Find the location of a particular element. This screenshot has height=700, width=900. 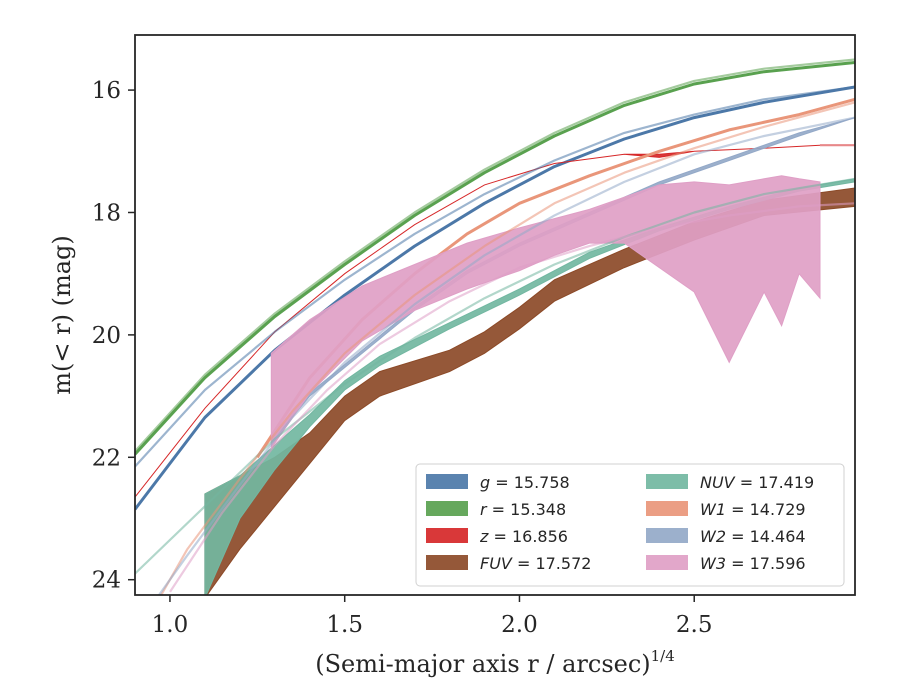

legend-label: FUV = 17.572 is located at coordinates (535, 563).